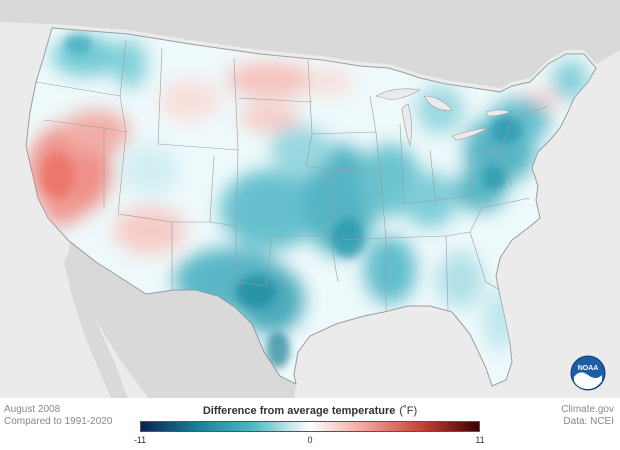 The height and width of the screenshot is (450, 620). I want to click on legend-min-label: -11, so click(140, 440).